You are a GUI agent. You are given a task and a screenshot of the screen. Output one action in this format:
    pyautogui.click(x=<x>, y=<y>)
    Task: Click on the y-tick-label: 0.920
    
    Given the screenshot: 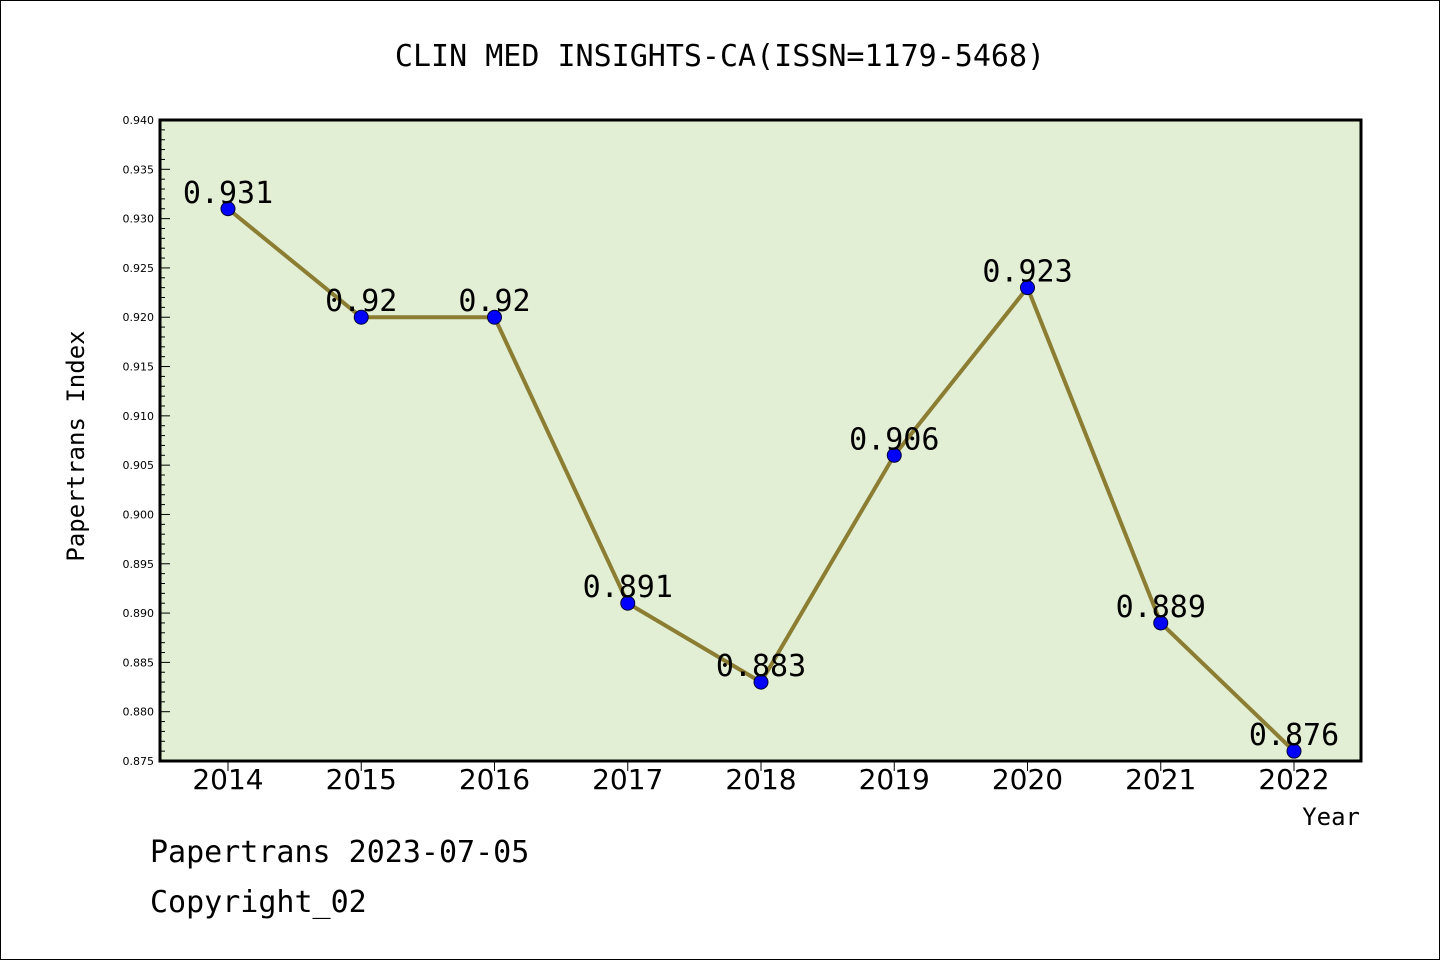 What is the action you would take?
    pyautogui.click(x=139, y=317)
    